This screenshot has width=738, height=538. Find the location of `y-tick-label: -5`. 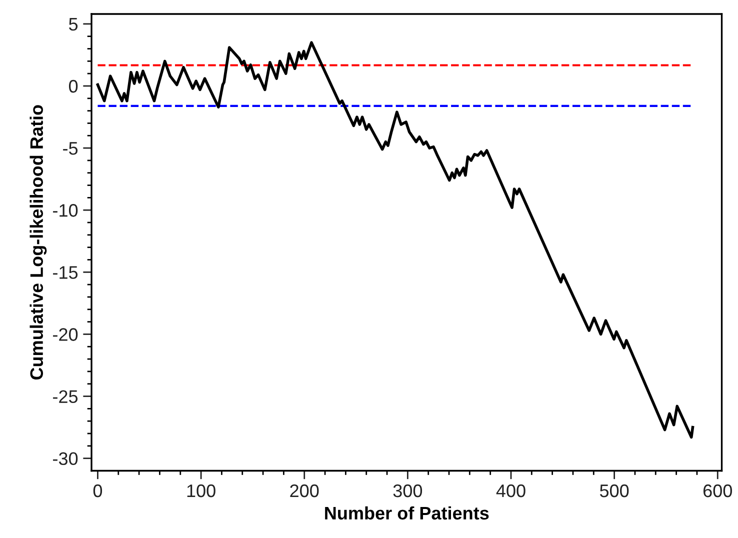

y-tick-label: -5 is located at coordinates (70, 148).